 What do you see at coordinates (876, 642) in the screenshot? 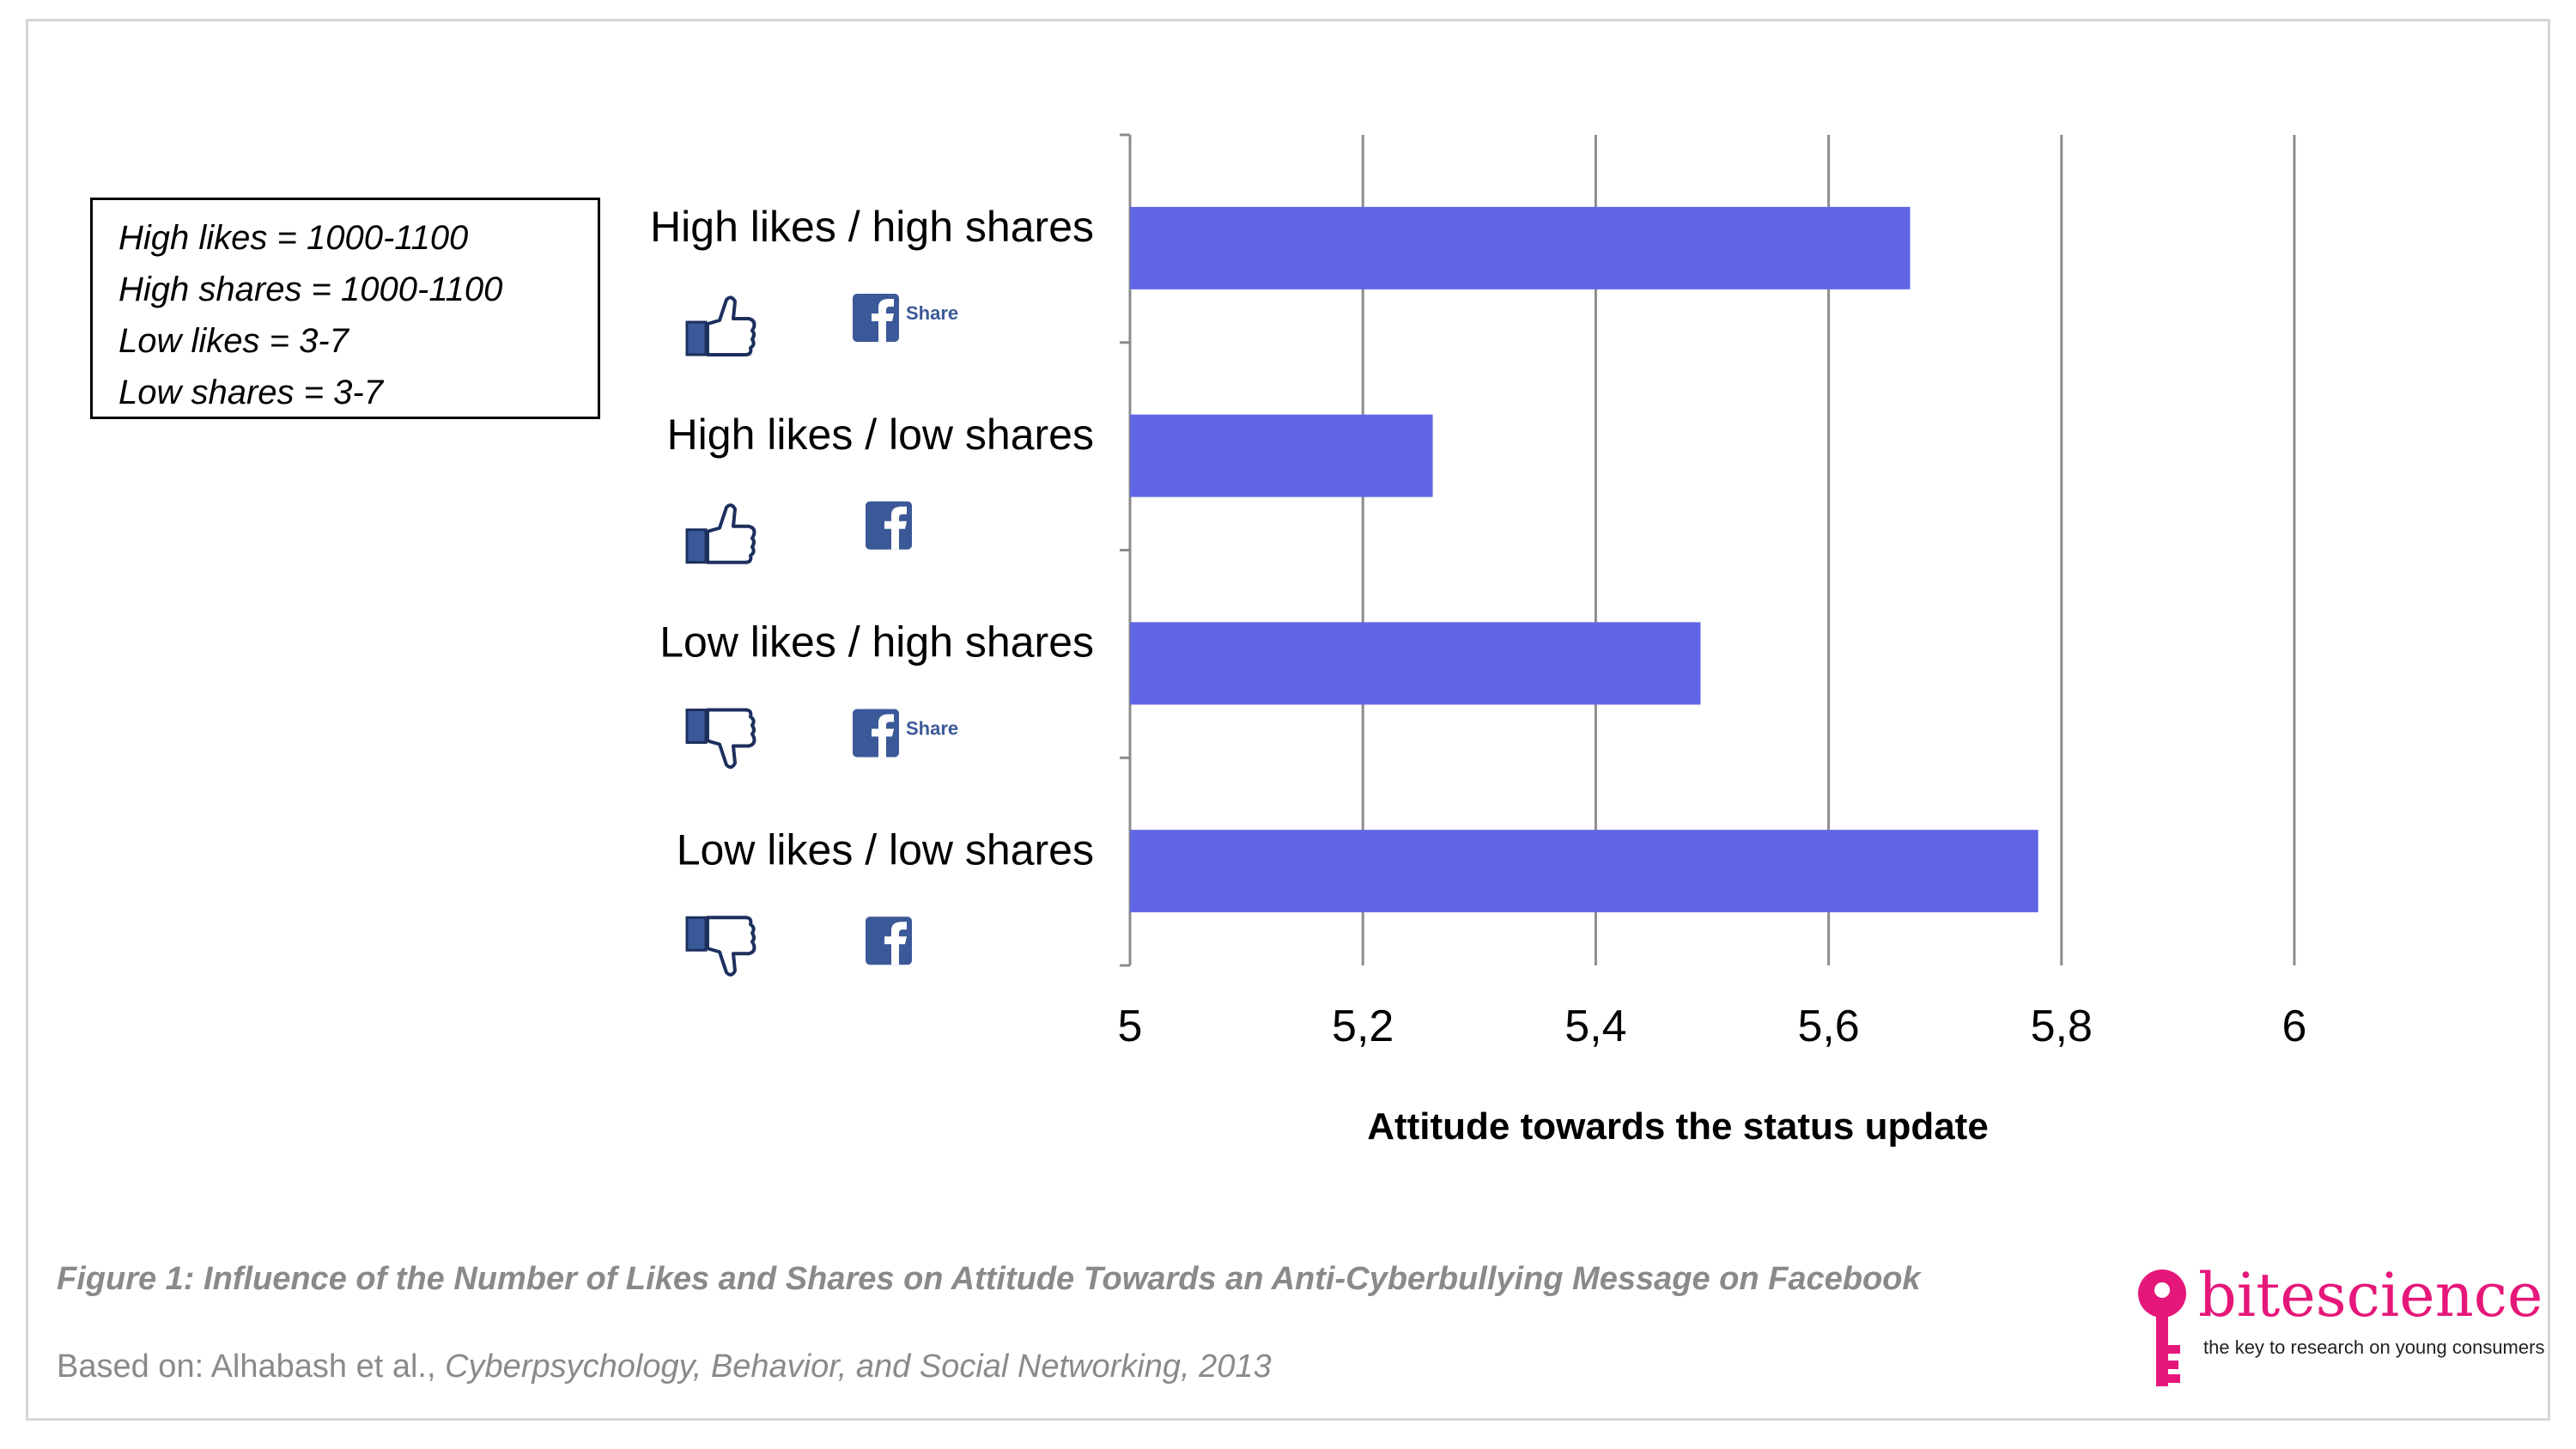
I see `category-label: Low likes / high shares` at bounding box center [876, 642].